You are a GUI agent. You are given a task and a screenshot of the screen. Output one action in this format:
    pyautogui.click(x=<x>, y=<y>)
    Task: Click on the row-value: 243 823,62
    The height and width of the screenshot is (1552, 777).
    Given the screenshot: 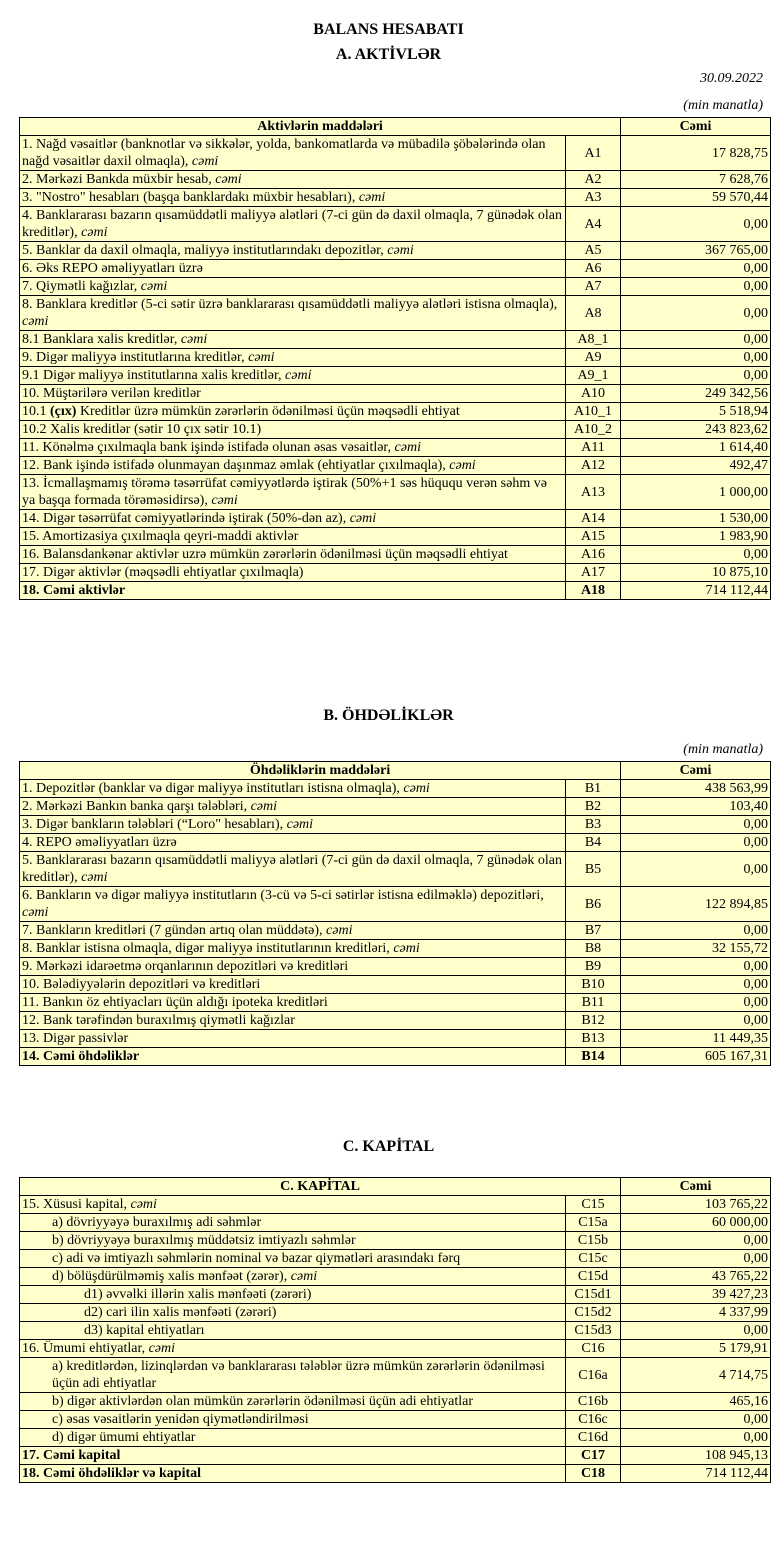 What is the action you would take?
    pyautogui.click(x=696, y=429)
    